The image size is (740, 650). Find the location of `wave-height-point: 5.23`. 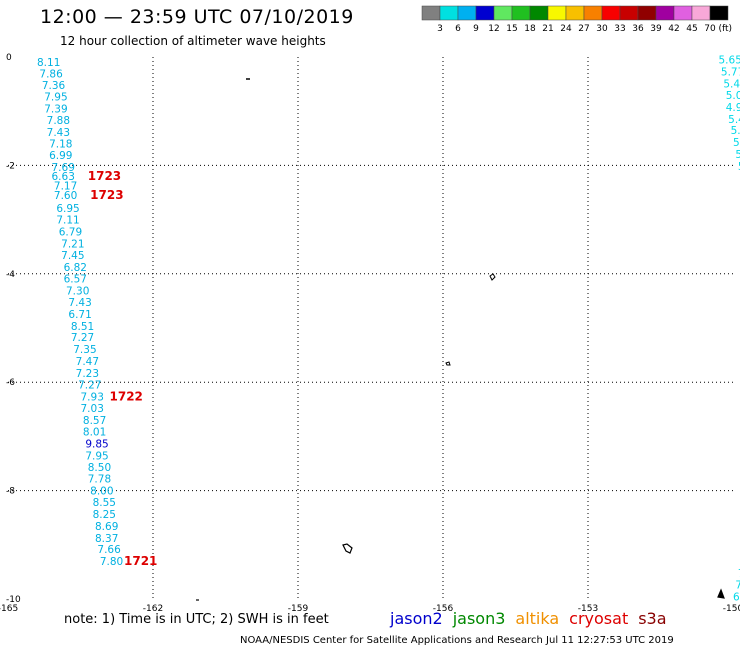

wave-height-point: 5.23 is located at coordinates (737, 155).